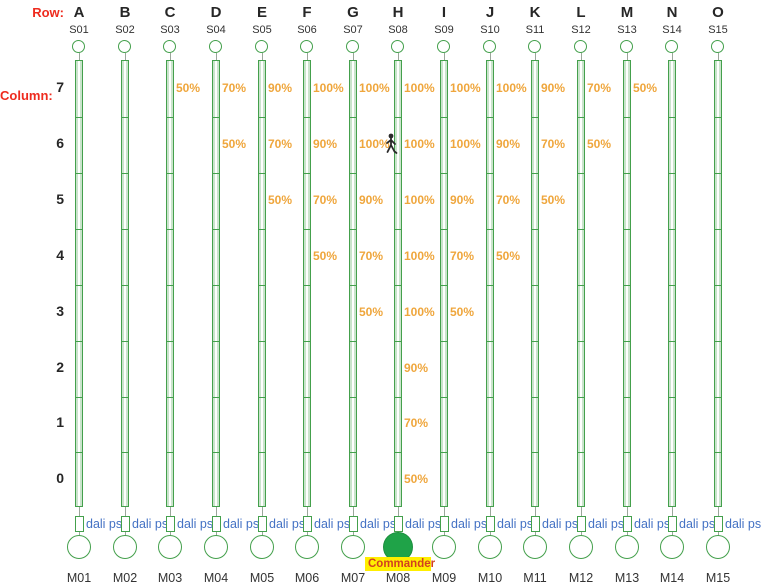 The width and height of the screenshot is (768, 587). What do you see at coordinates (508, 144) in the screenshot?
I see `dim-level-label: 90%` at bounding box center [508, 144].